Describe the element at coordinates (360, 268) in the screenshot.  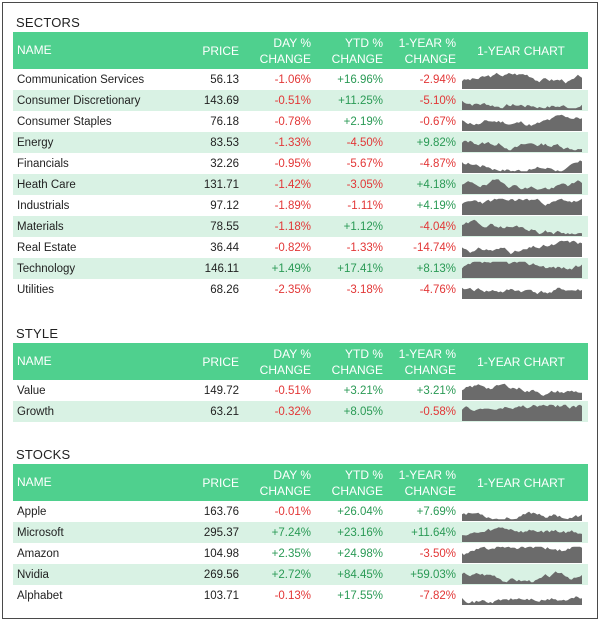
I see `cell-ytd-change: +17.41%` at that location.